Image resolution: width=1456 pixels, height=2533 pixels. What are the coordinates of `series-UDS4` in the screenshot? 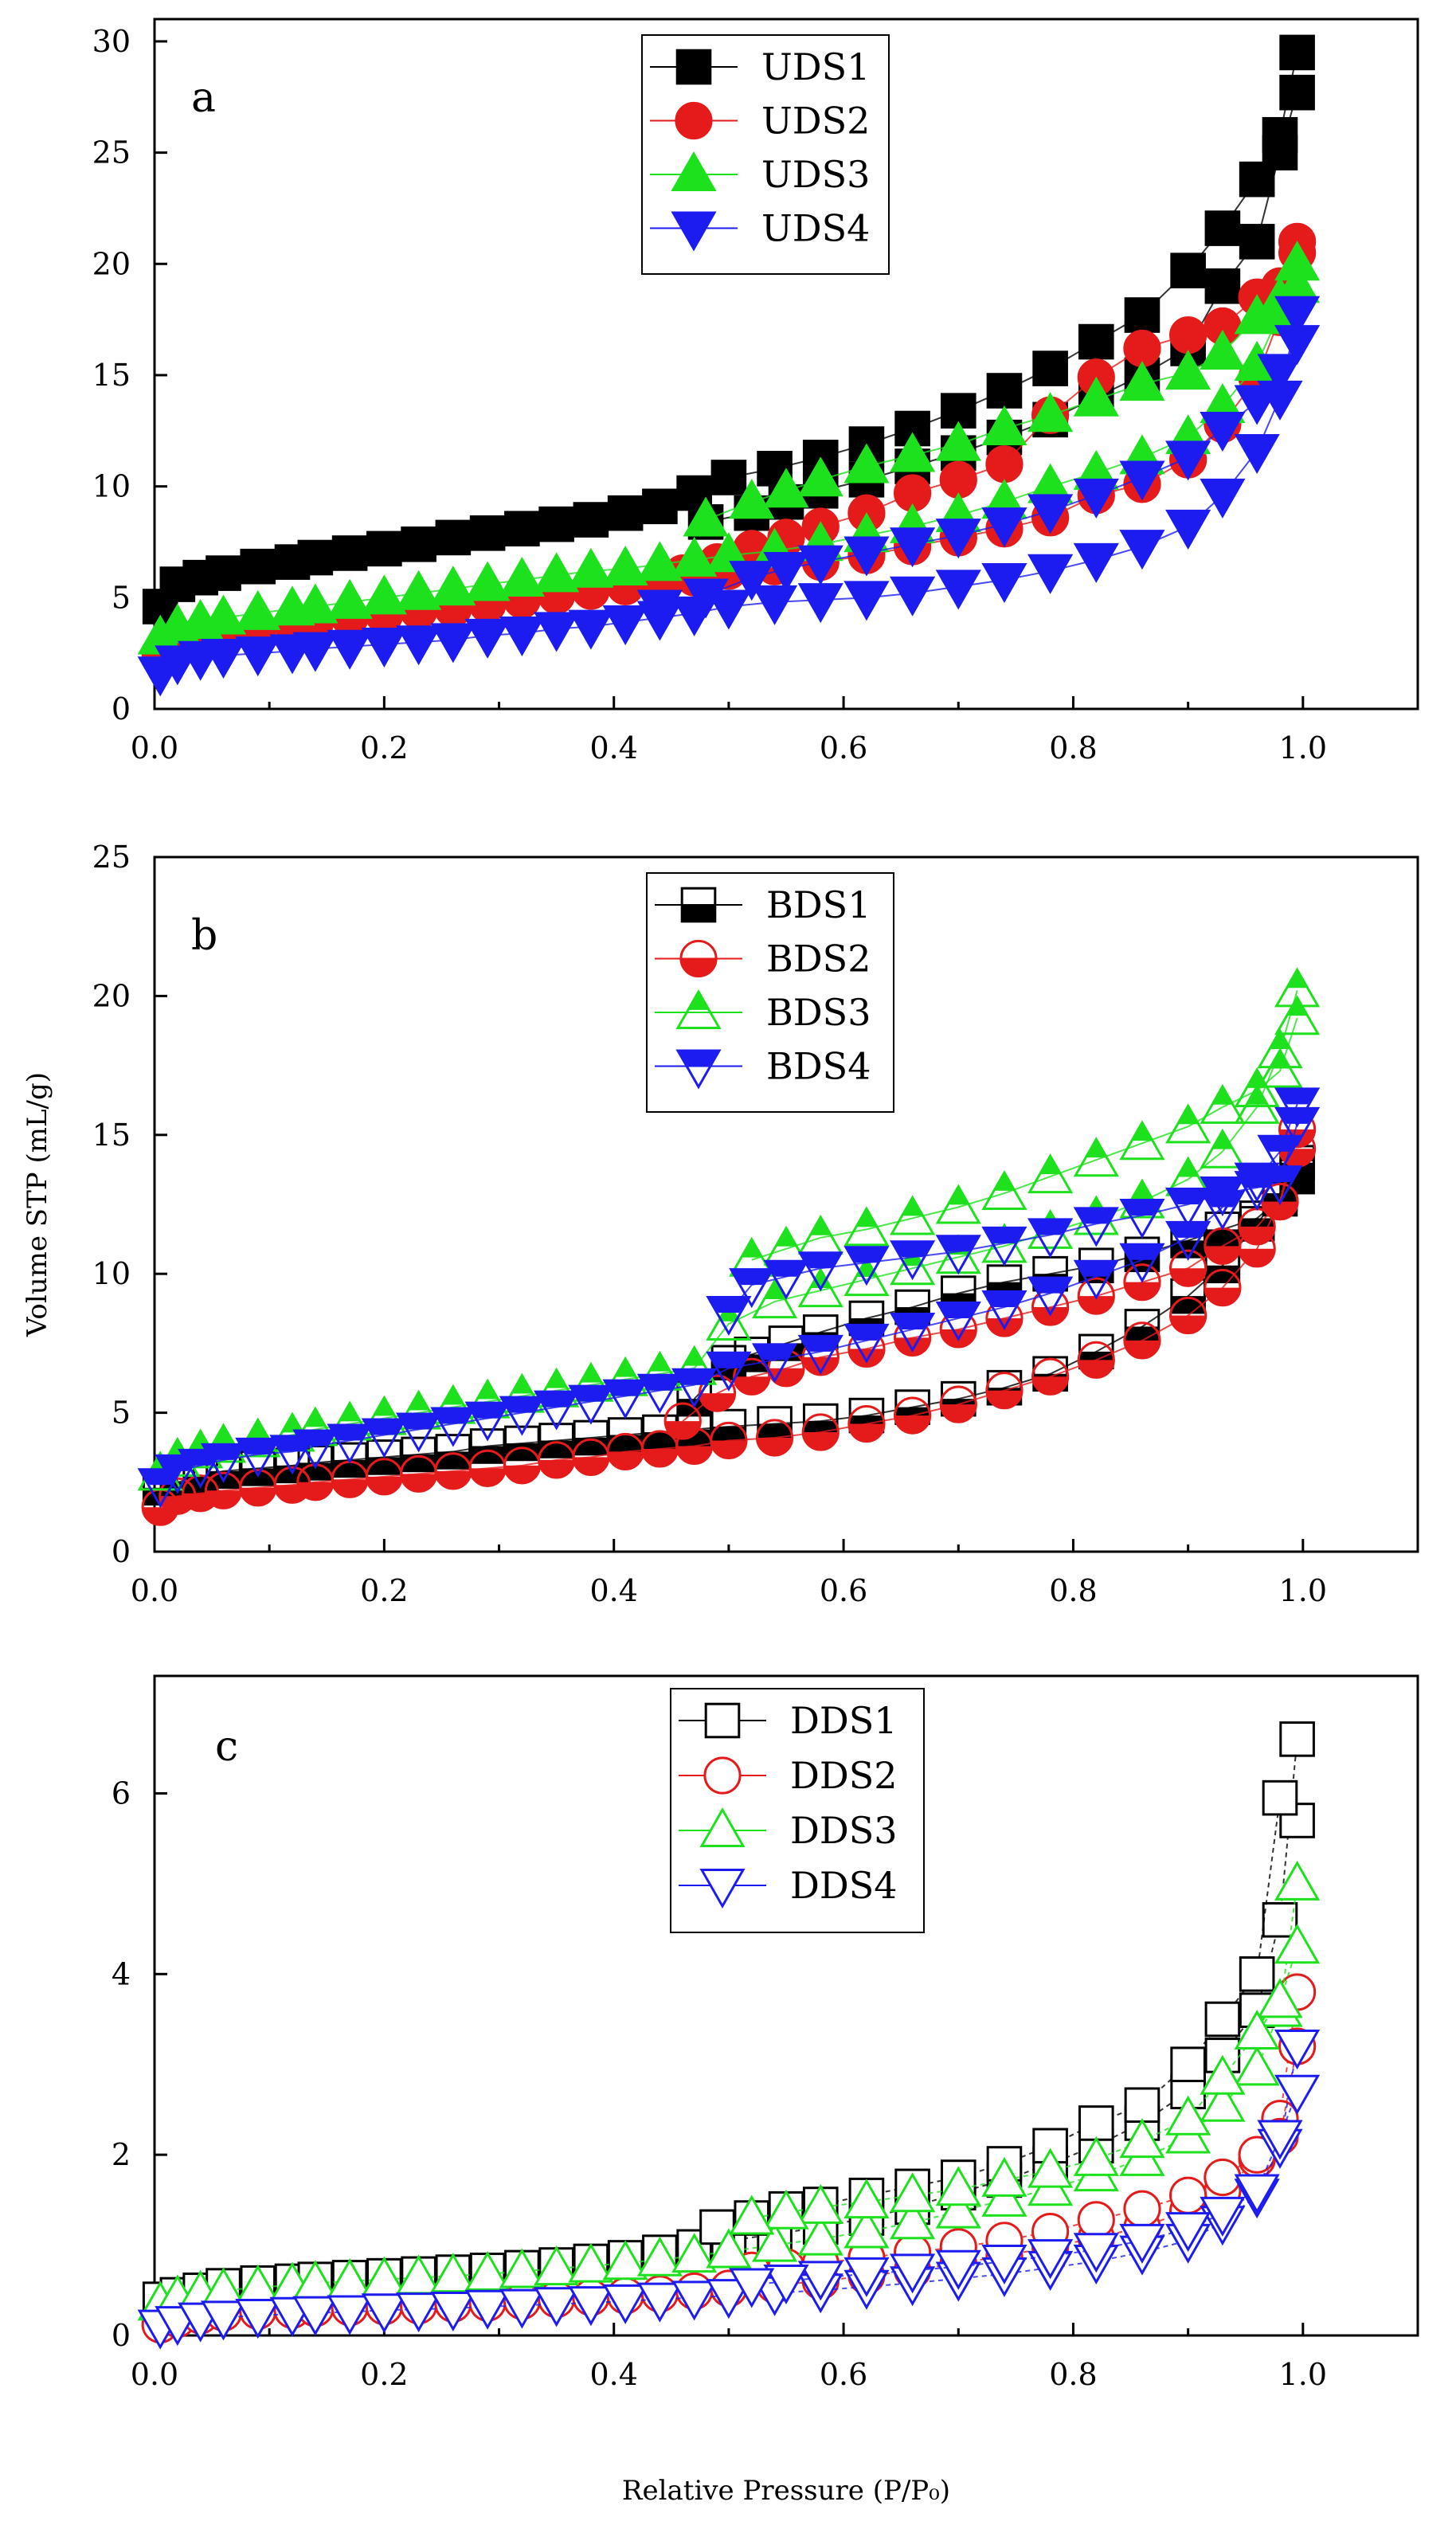 It's located at (729, 496).